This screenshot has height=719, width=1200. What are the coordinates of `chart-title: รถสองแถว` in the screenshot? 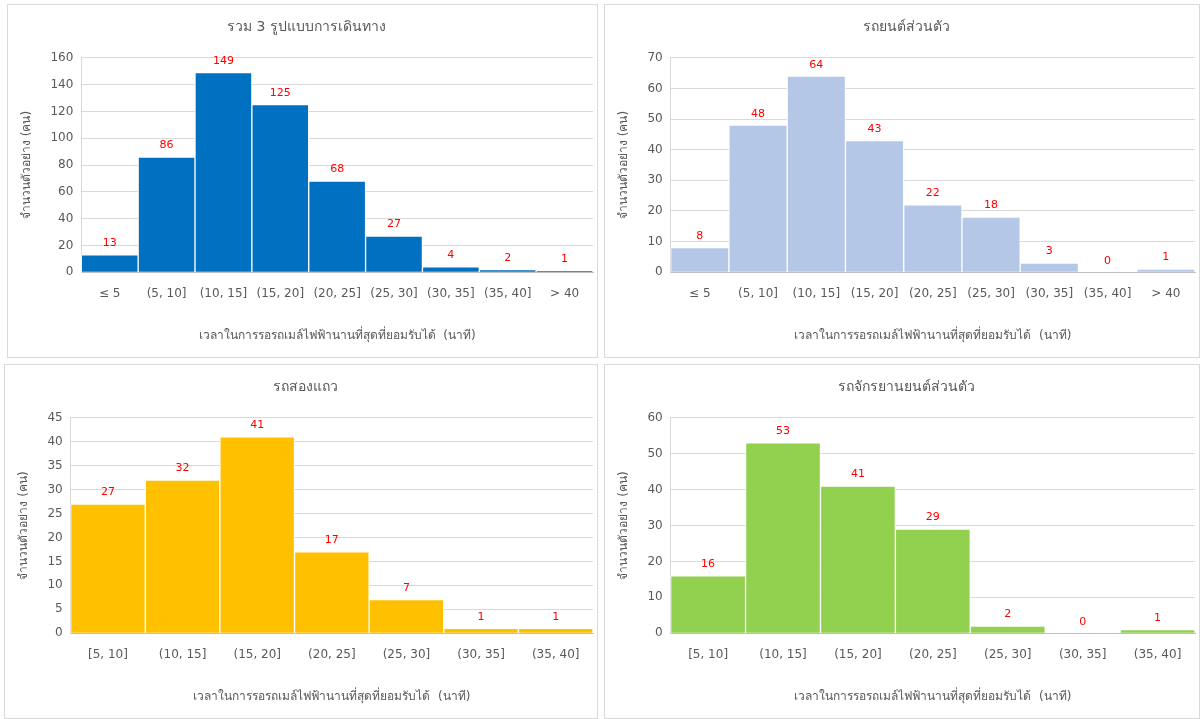 It's located at (305, 386).